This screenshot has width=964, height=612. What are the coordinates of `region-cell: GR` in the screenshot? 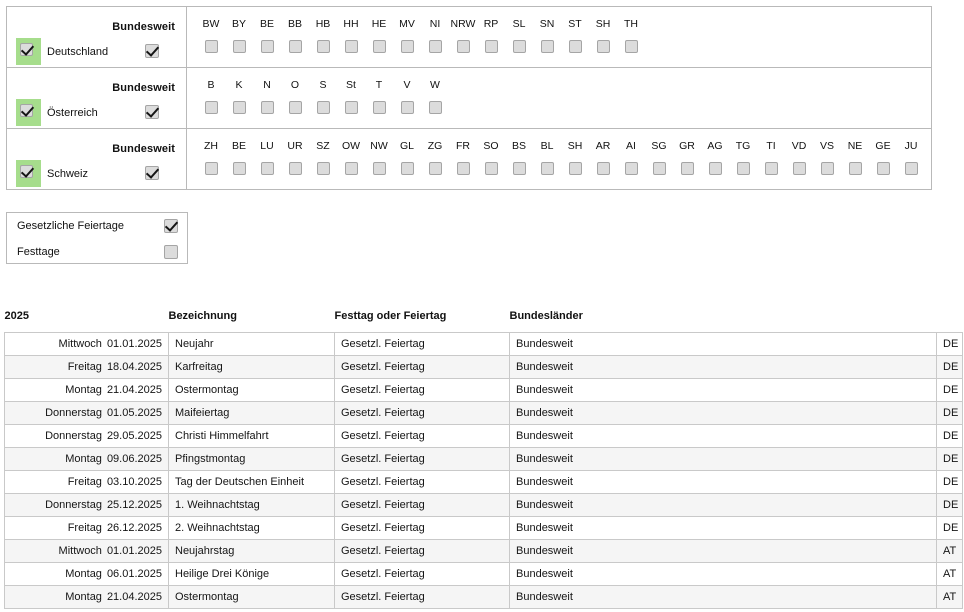 It's located at (687, 158).